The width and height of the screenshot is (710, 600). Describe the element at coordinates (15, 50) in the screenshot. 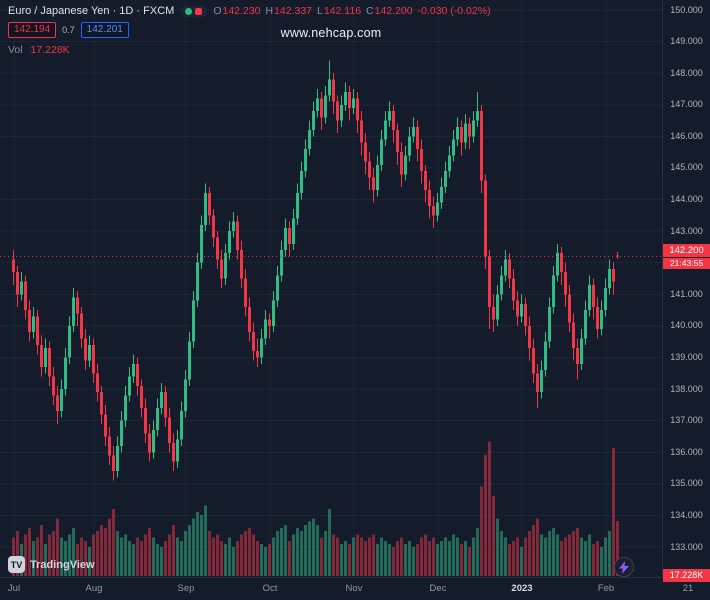

I see `volume-label: Vol` at that location.